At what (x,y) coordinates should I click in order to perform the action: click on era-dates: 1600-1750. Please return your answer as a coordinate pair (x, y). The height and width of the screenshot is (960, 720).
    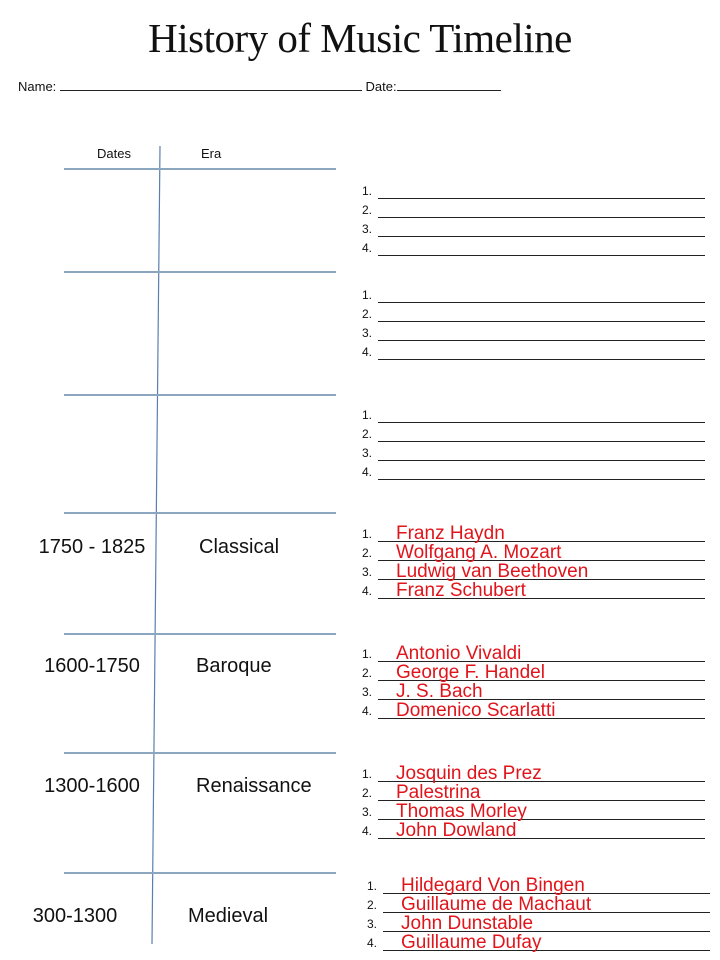
    Looking at the image, I should click on (92, 666).